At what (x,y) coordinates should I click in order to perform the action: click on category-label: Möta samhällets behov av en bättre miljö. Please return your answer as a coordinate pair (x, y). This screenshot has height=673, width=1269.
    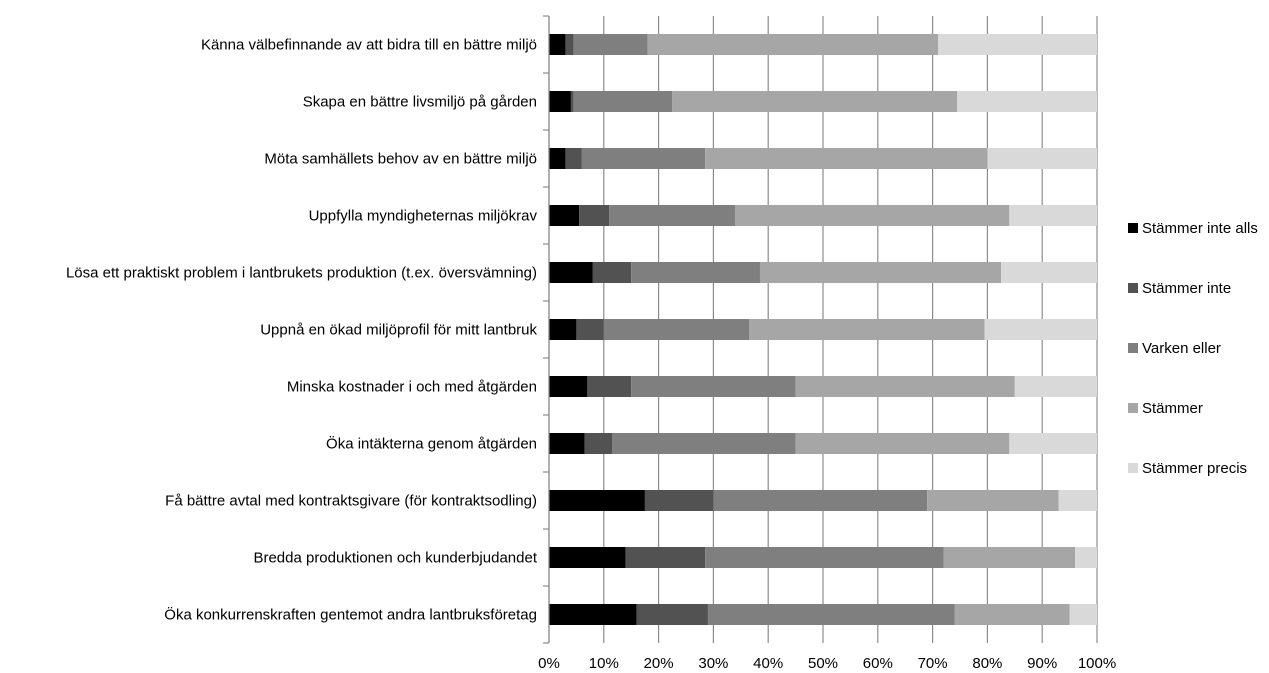
    Looking at the image, I should click on (400, 159).